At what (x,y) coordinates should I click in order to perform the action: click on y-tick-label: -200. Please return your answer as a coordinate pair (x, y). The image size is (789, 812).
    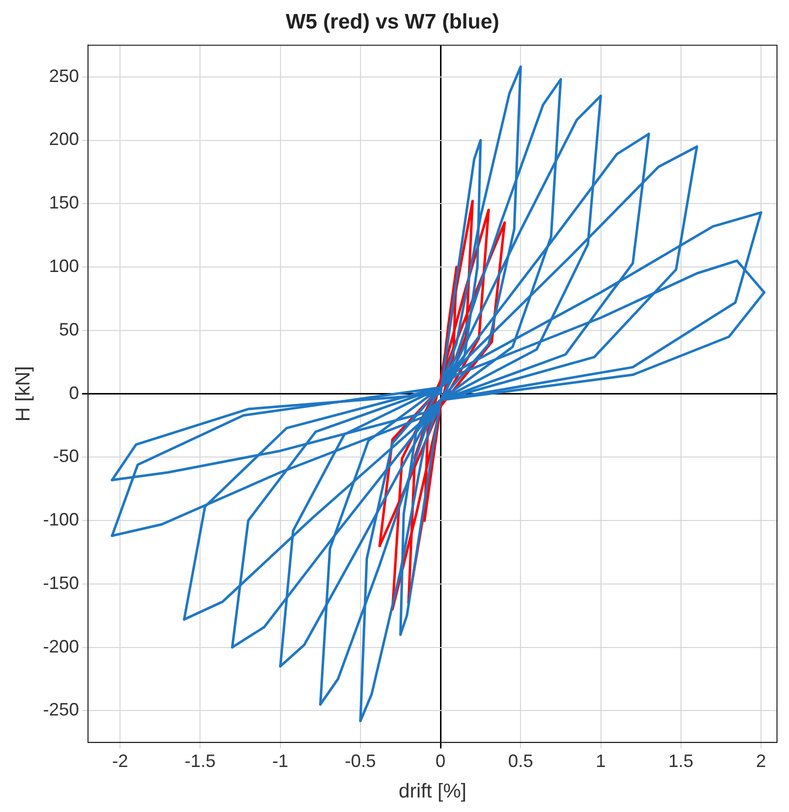
    Looking at the image, I should click on (61, 646).